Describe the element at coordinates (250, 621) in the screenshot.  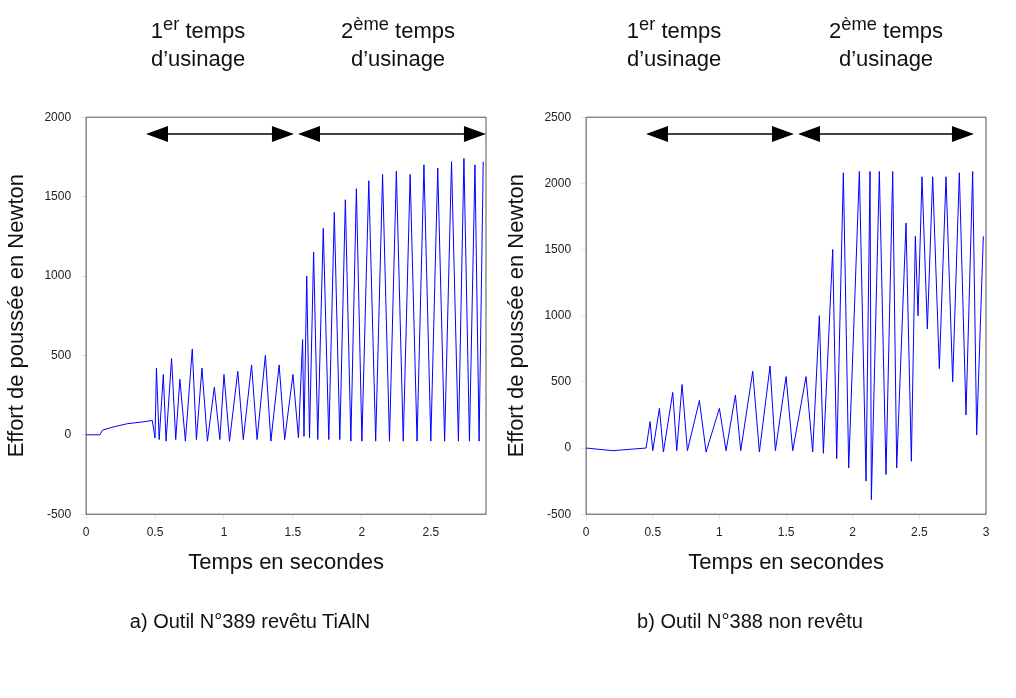
I see `text: a) Outil N°389 revêtu TiAlN` at that location.